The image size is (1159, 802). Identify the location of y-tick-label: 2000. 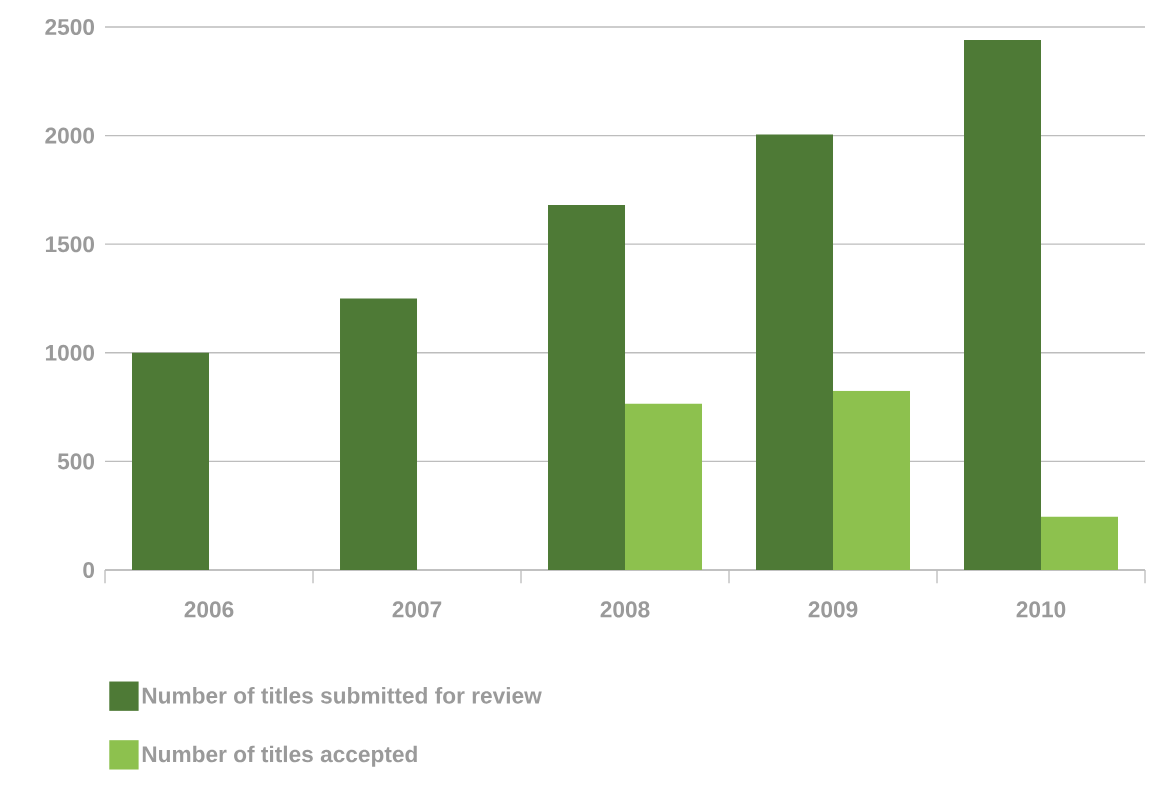
(70, 135).